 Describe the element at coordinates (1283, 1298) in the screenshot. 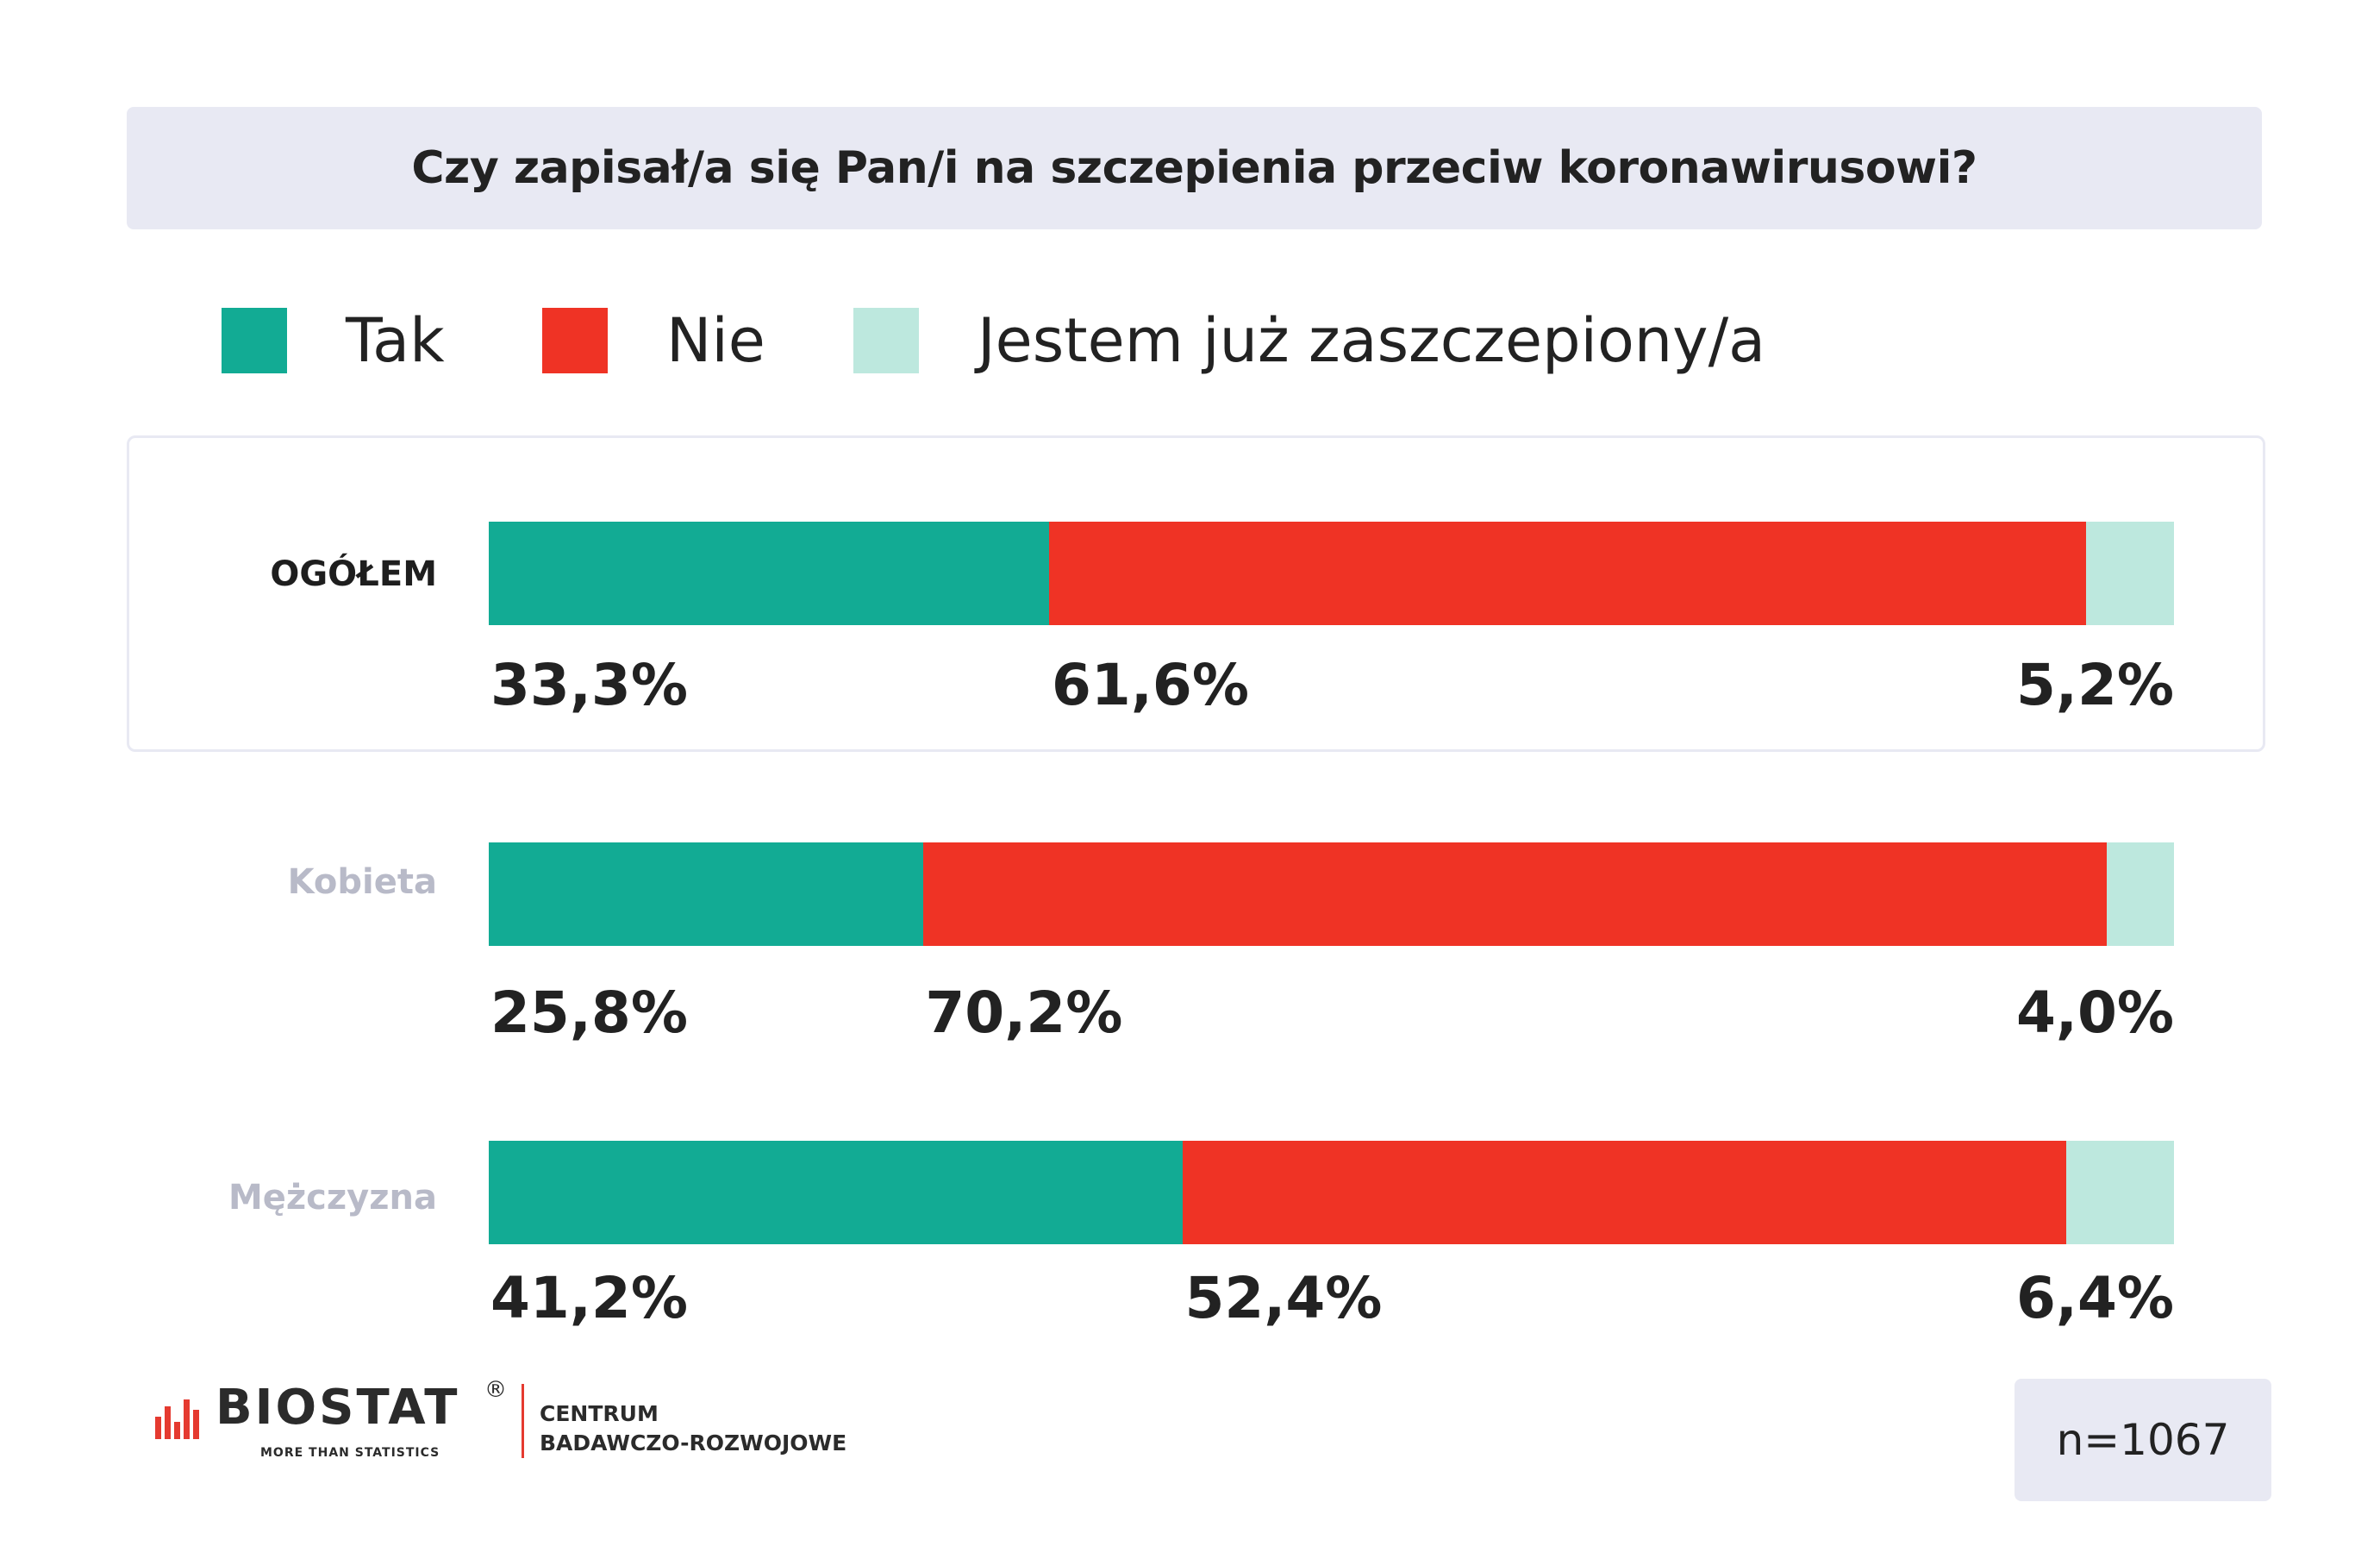

I see `value-label-nie-2: 52,4%` at that location.